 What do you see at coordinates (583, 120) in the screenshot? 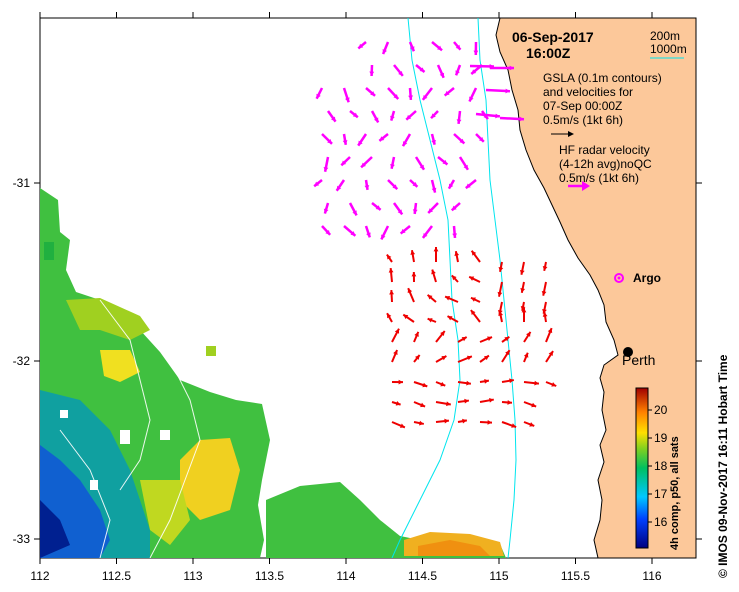
I see `gsla-note-line4: 0.5m/s (1kt 6h)` at bounding box center [583, 120].